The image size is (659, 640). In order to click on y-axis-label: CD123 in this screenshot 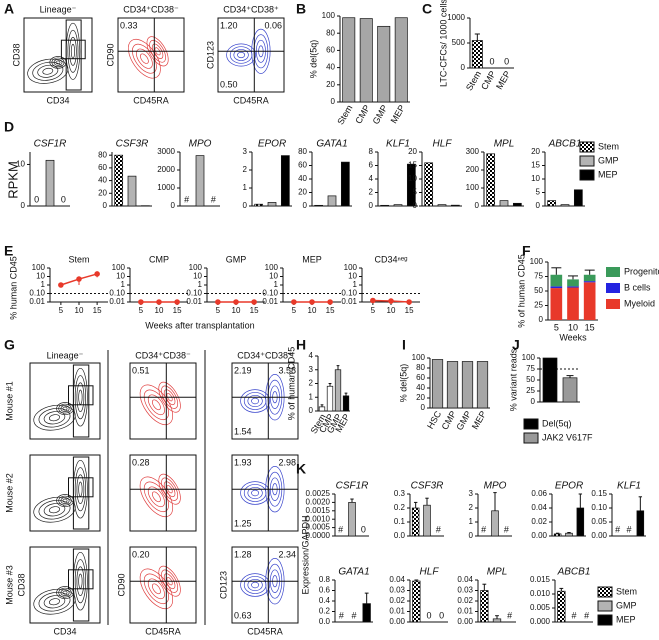, I will do `click(210, 55)`.